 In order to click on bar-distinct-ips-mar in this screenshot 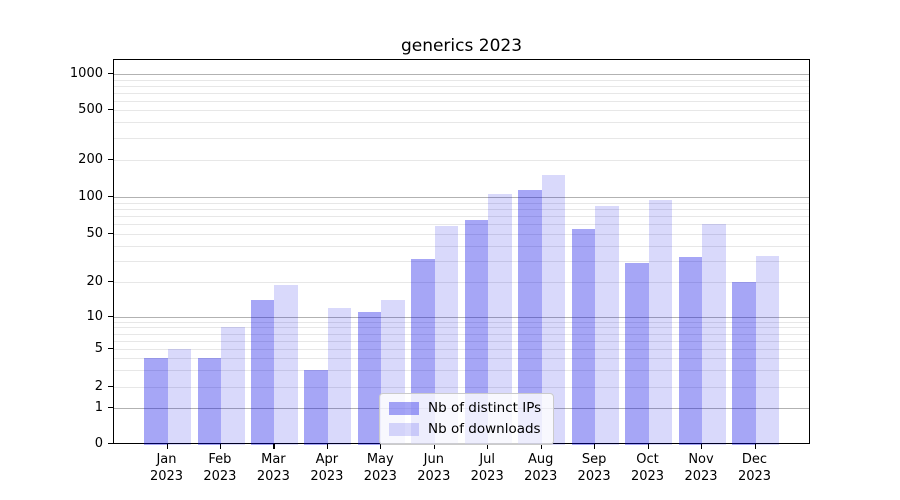, I will do `click(262, 372)`.